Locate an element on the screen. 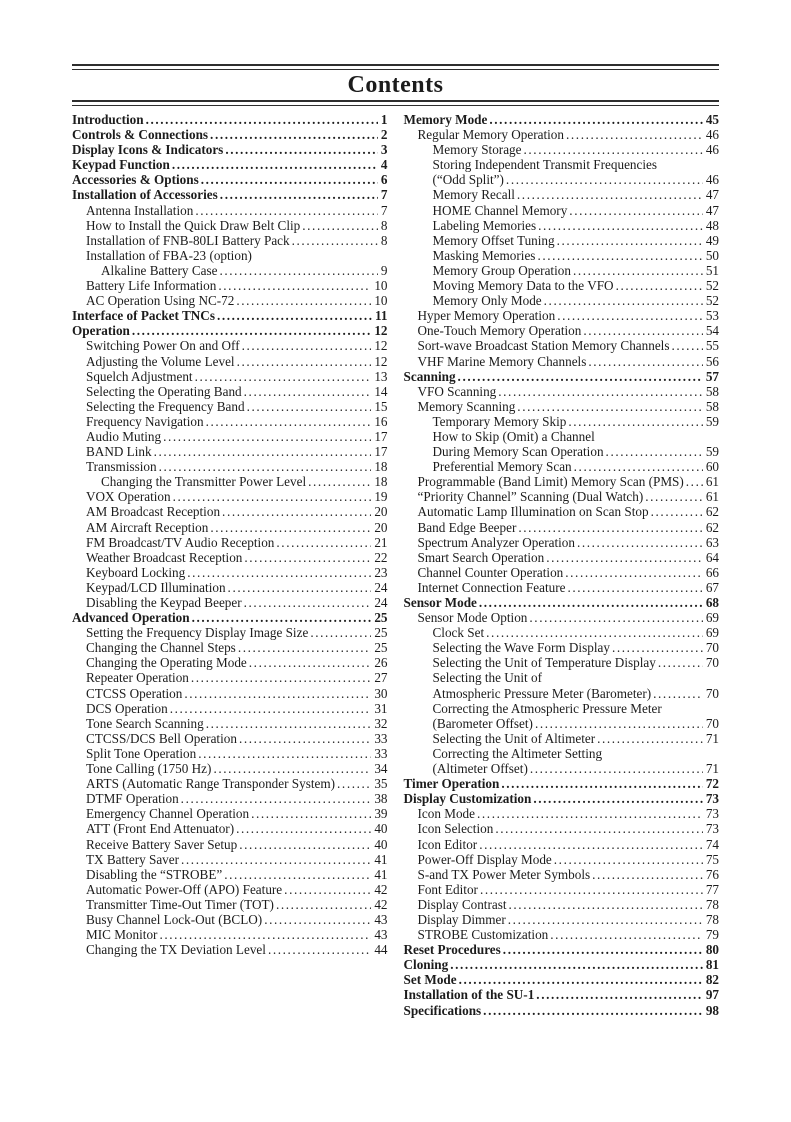 This screenshot has width=791, height=1122. toc-entry-label: Selecting the Operating Band is located at coordinates (164, 391).